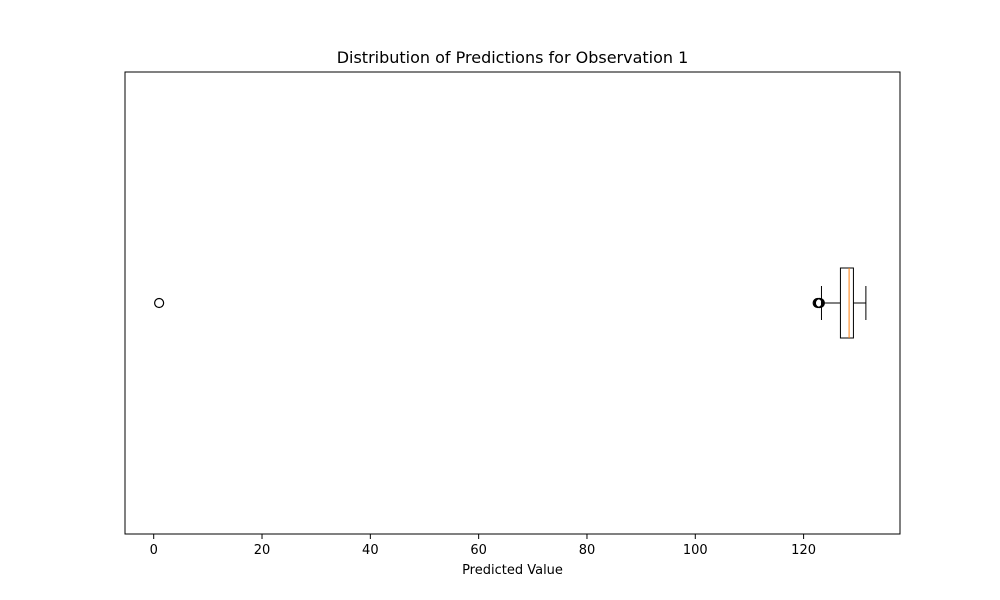  What do you see at coordinates (695, 550) in the screenshot?
I see `x-tick-label: 100` at bounding box center [695, 550].